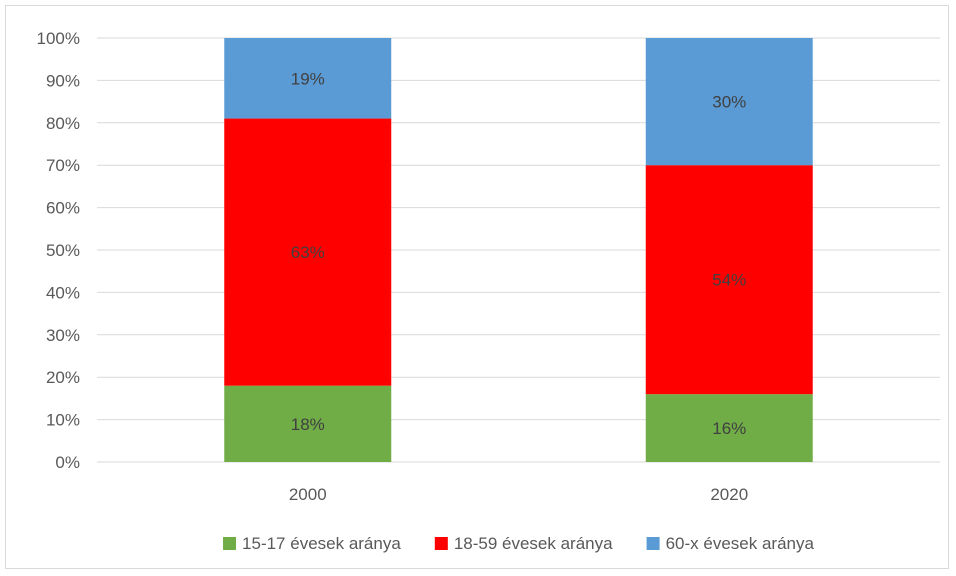 The width and height of the screenshot is (956, 576). Describe the element at coordinates (308, 494) in the screenshot. I see `x-tick-label: 2000` at that location.